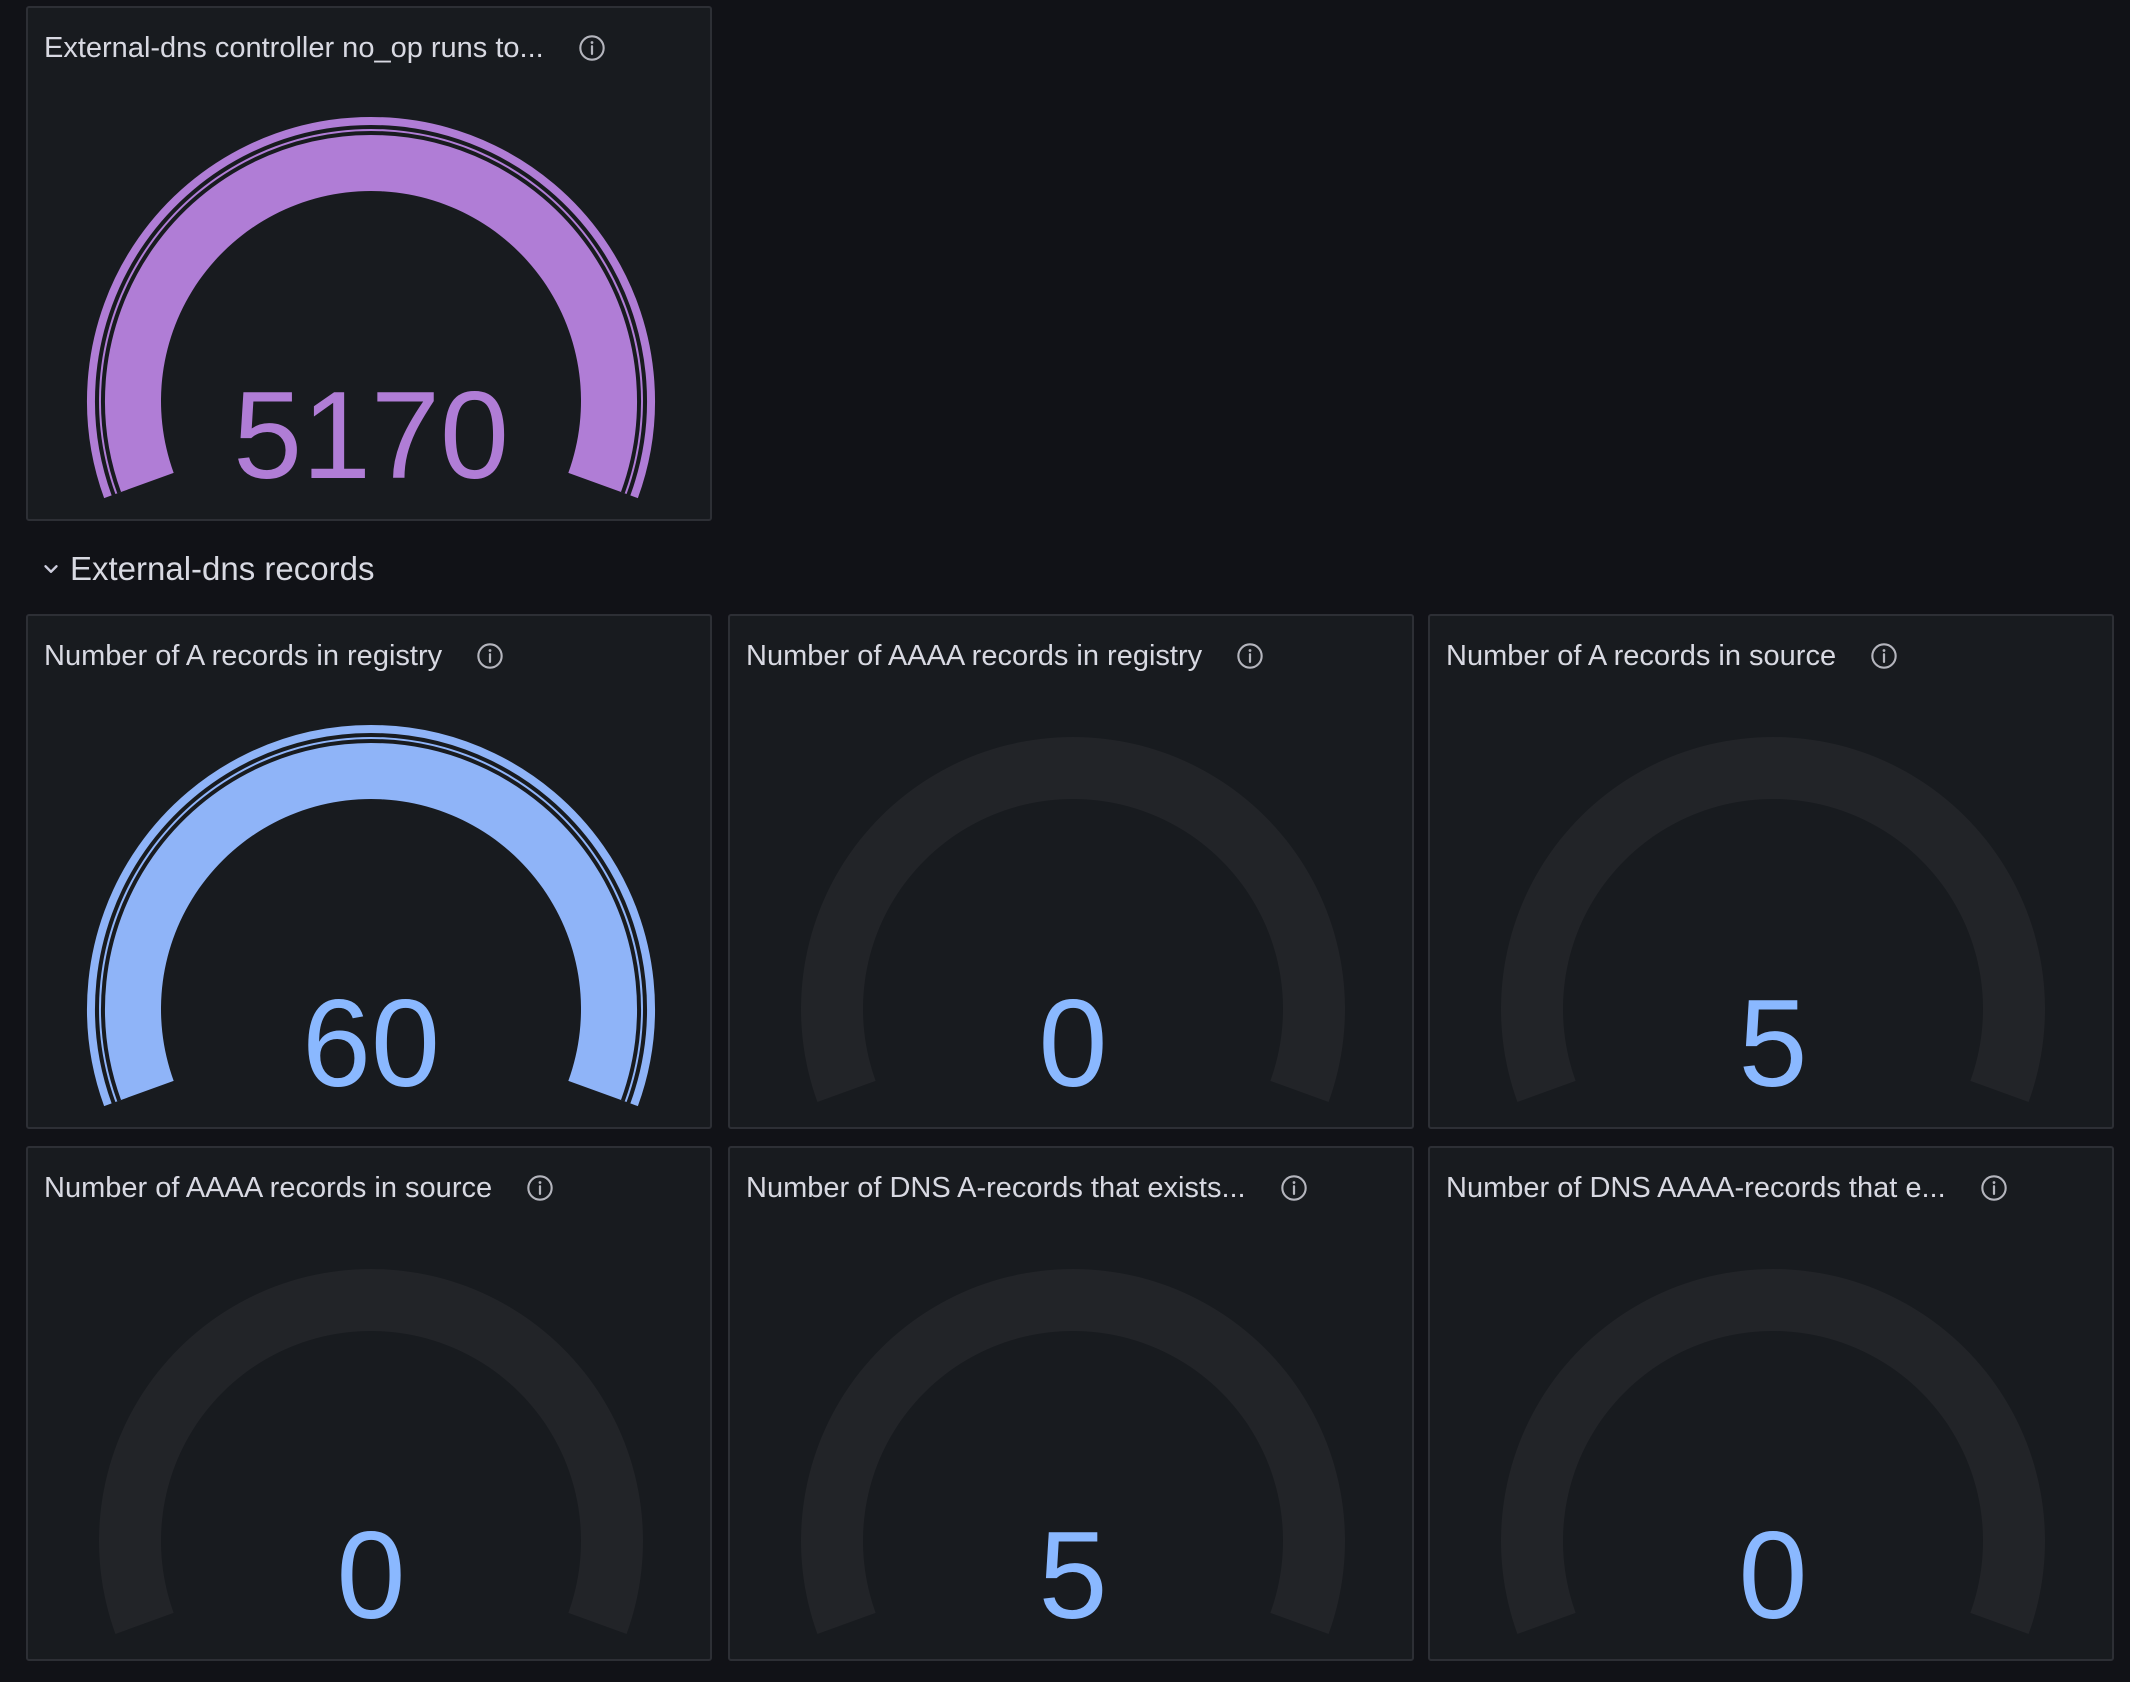 This screenshot has width=2130, height=1682. Describe the element at coordinates (51, 569) in the screenshot. I see `chevron-down-icon` at that location.